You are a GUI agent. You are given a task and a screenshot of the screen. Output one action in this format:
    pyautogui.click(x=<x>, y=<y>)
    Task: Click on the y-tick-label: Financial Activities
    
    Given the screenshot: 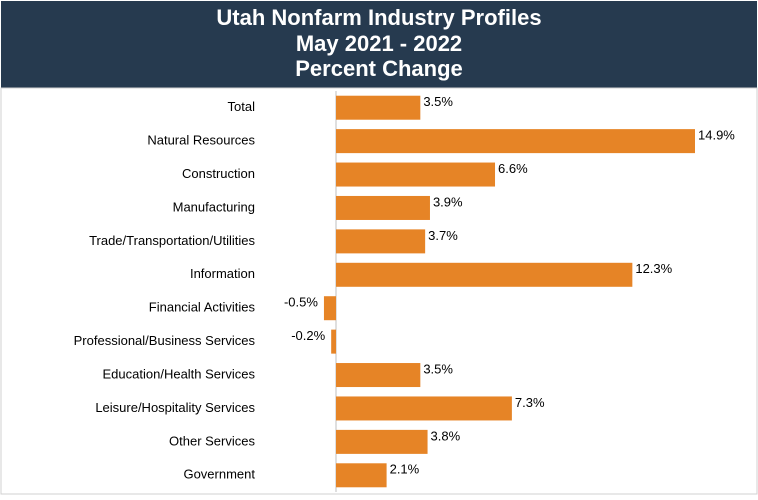 What is the action you would take?
    pyautogui.click(x=202, y=307)
    